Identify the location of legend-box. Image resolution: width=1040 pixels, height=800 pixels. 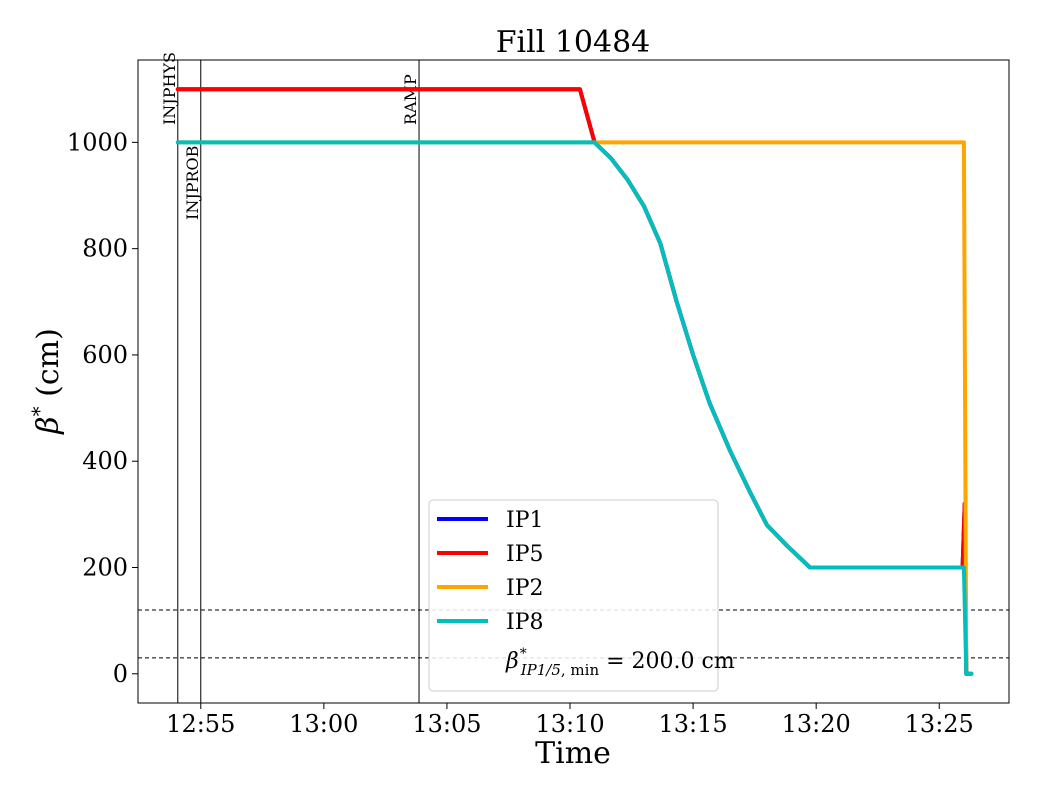
(573, 595).